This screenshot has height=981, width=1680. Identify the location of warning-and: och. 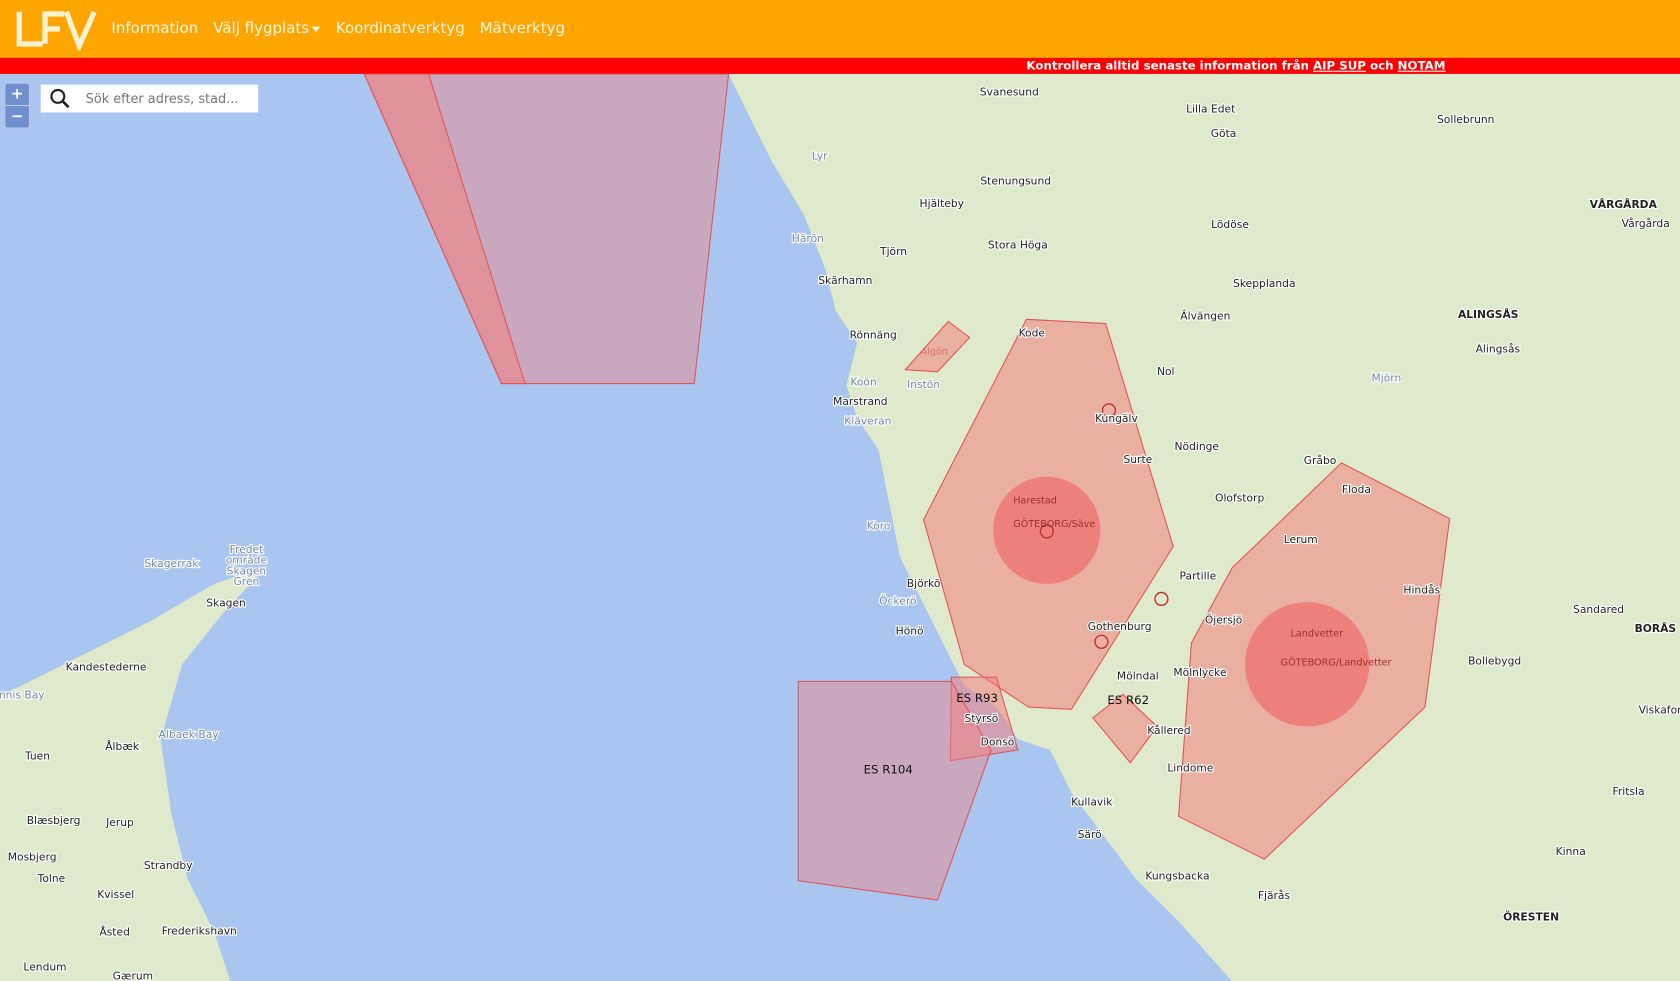
(1381, 65).